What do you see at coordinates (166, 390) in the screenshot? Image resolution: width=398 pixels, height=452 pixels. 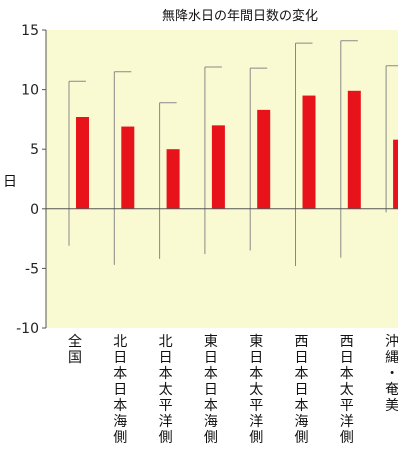 I see `category-label: 北日本太平洋側` at bounding box center [166, 390].